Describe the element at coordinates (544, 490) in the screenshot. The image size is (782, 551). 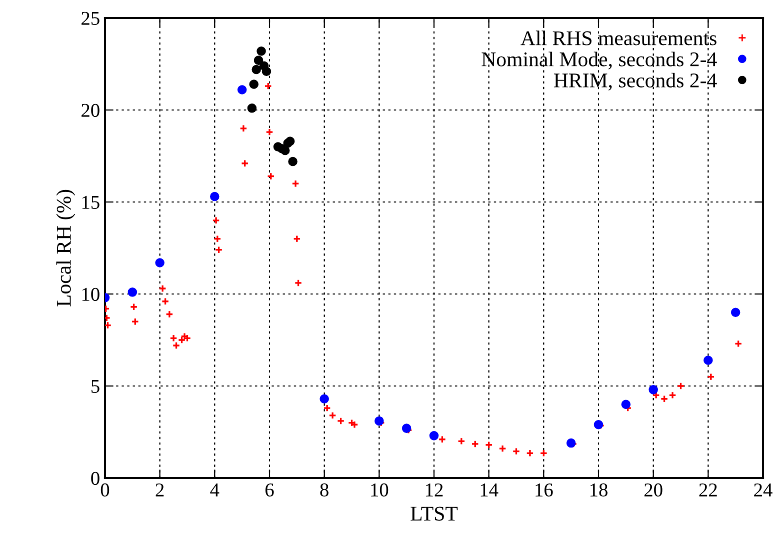
I see `x-tick-label: 16` at that location.